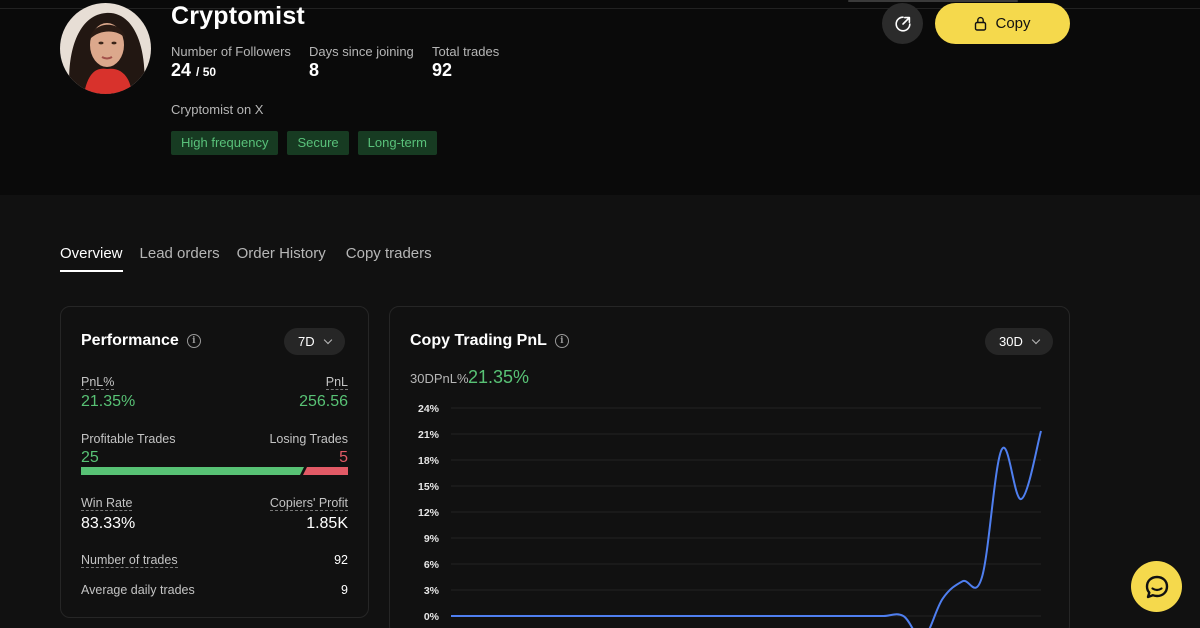 This screenshot has height=628, width=1200. Describe the element at coordinates (343, 457) in the screenshot. I see `losing-trades-value: 5` at that location.